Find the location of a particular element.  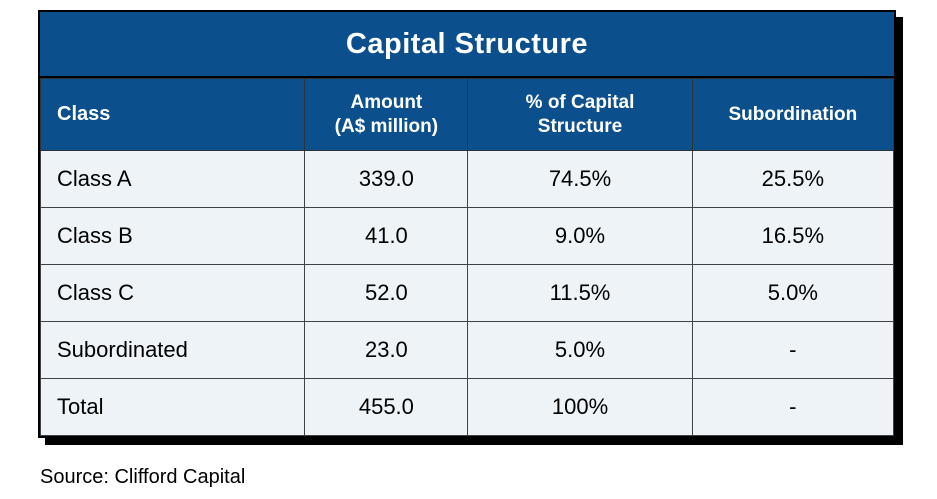

cell-class: Total is located at coordinates (172, 407).